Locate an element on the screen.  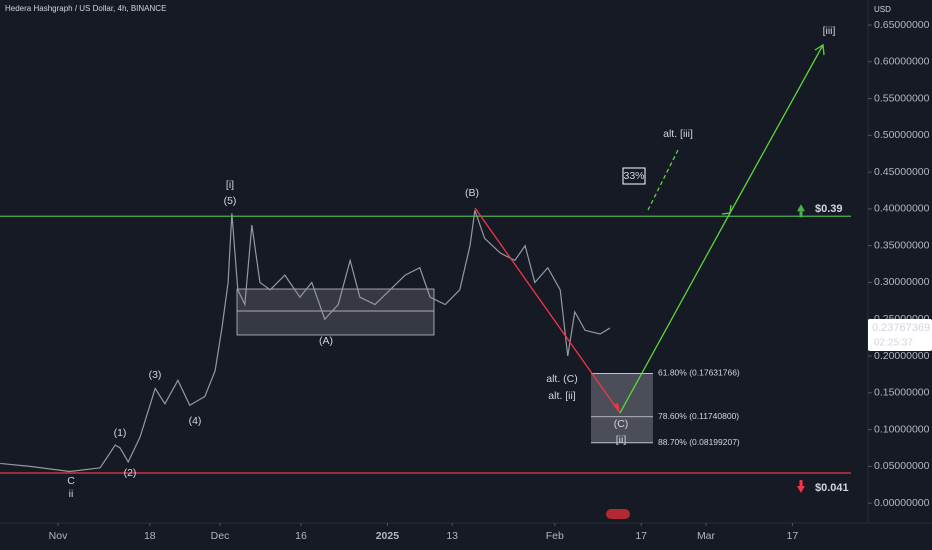
wave-label: alt. (C) is located at coordinates (562, 379).